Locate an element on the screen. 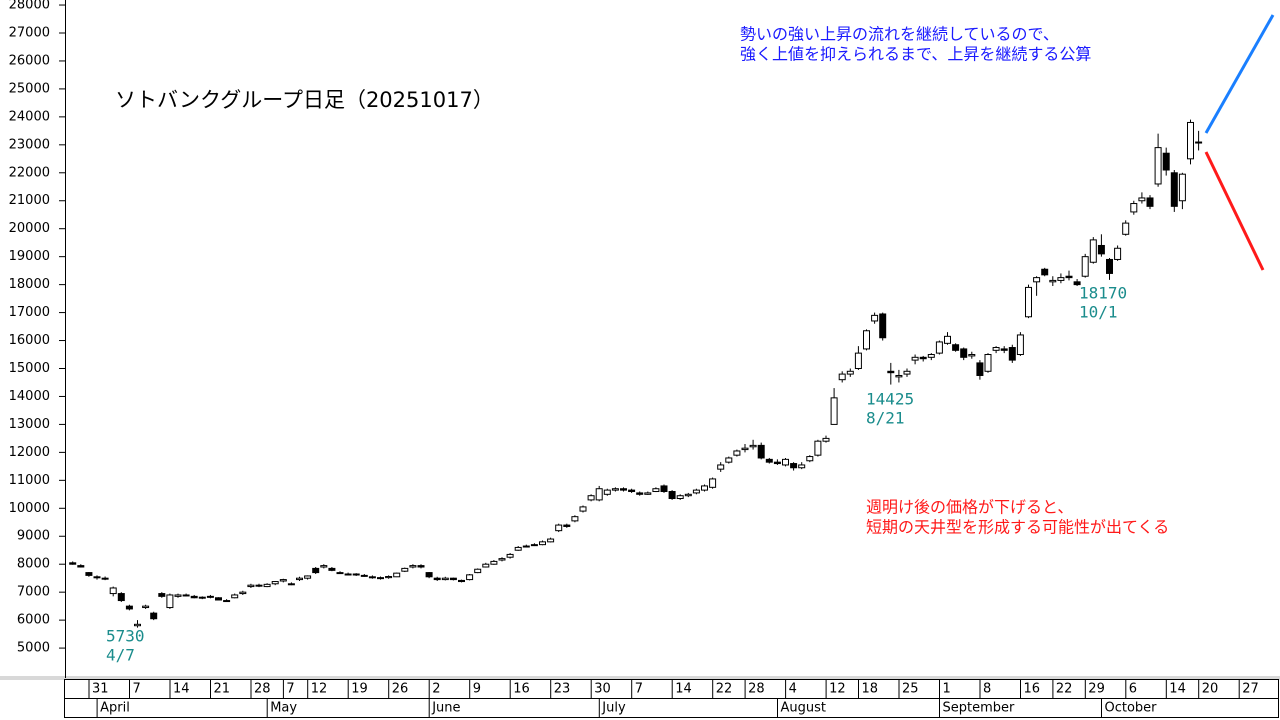 The width and height of the screenshot is (1280, 720). low-annotation: 4/7 is located at coordinates (120, 655).